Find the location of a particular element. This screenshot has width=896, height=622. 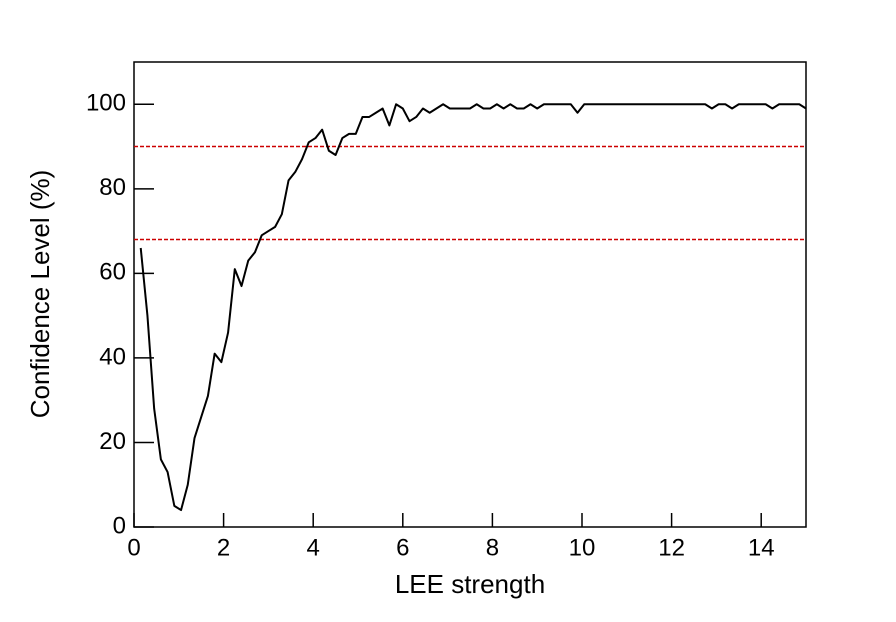

y-tick-label: 100 is located at coordinates (106, 103).